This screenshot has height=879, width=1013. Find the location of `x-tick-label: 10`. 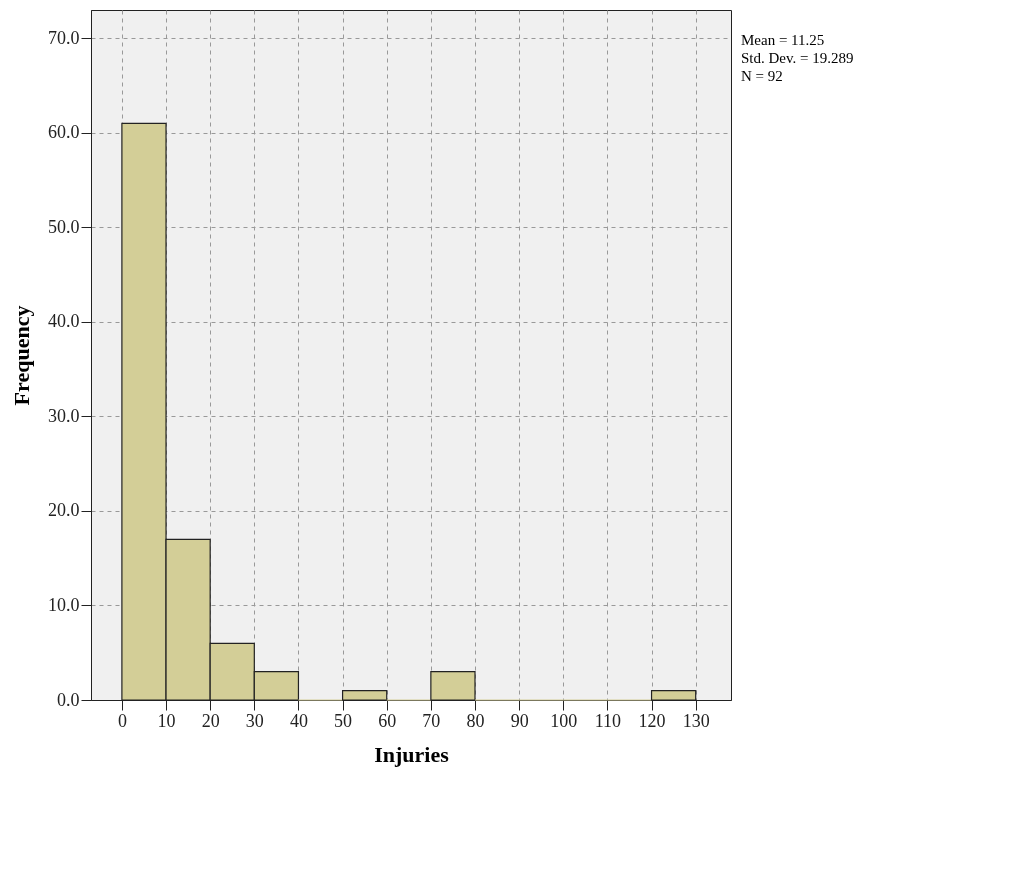

x-tick-label: 10 is located at coordinates (166, 720).